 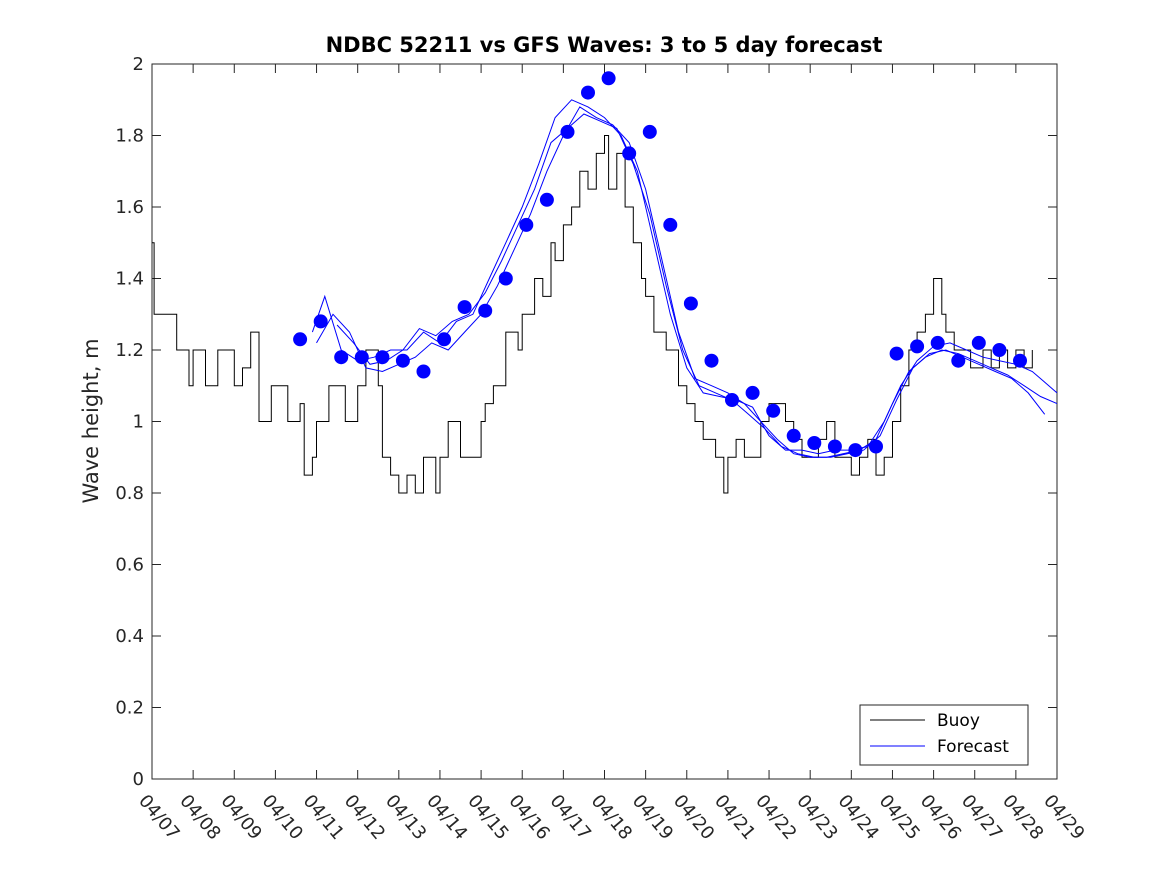 I want to click on y-tick-label: 2, so click(x=138, y=64).